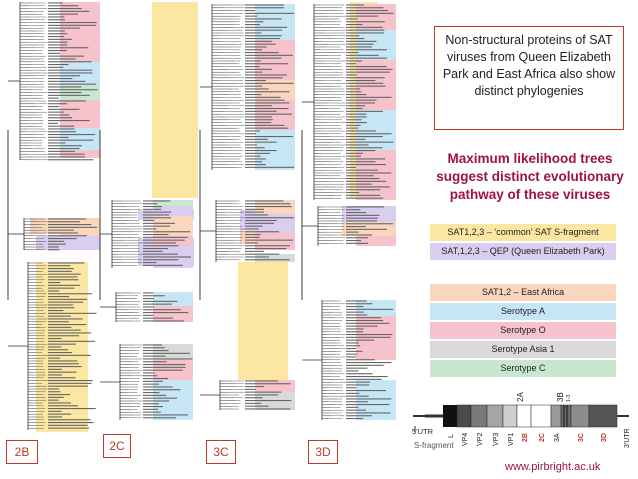  Describe the element at coordinates (480, 439) in the screenshot. I see `genome-label-vp2: VP2` at that location.